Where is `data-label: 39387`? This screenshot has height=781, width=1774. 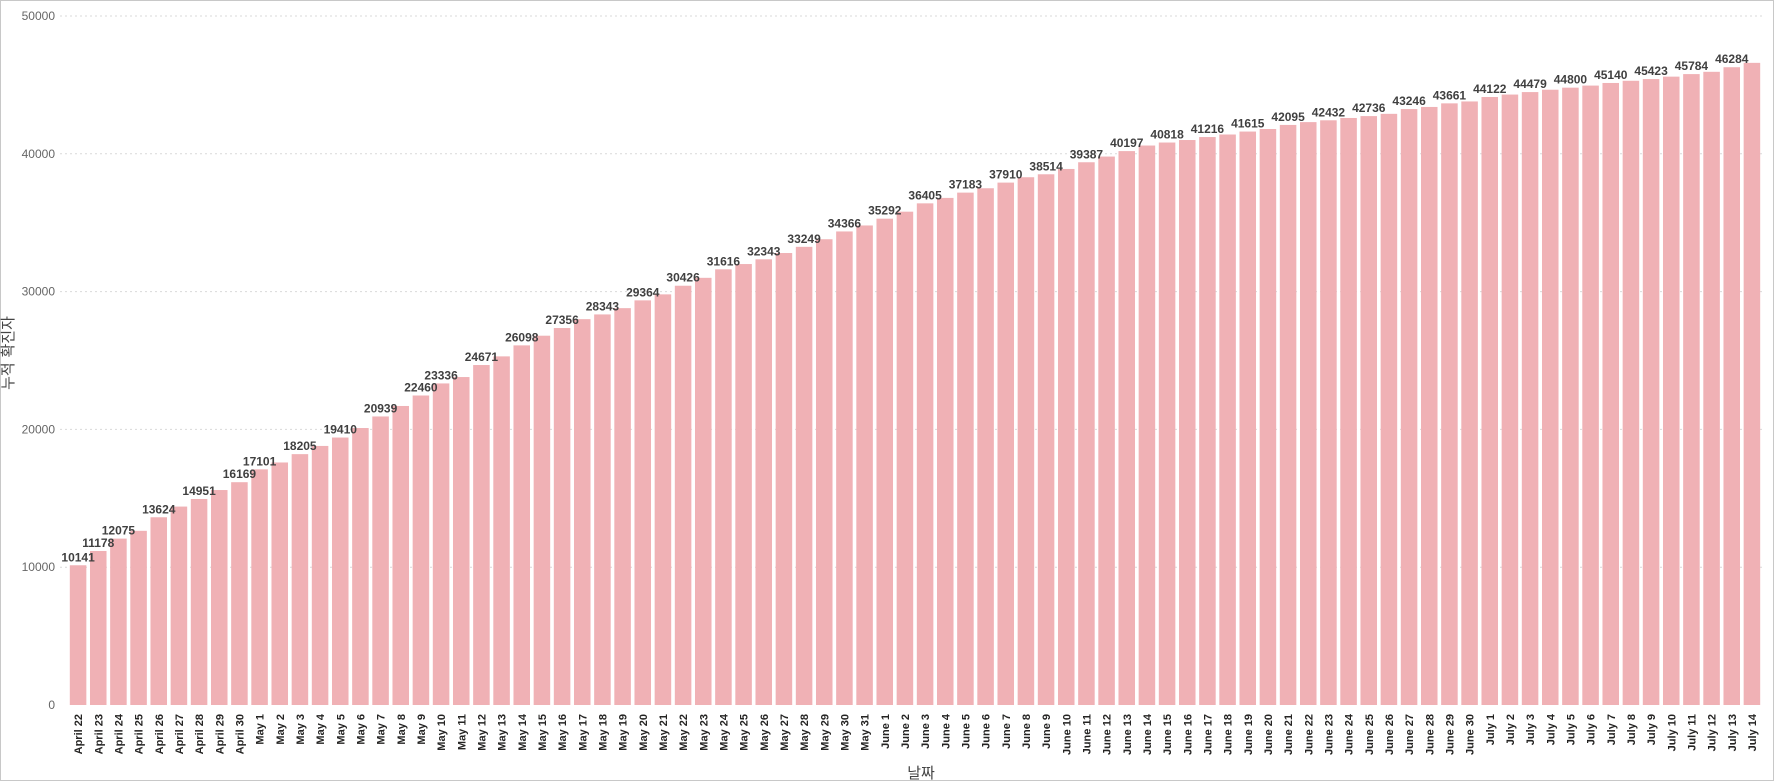 data-label: 39387 is located at coordinates (1087, 154).